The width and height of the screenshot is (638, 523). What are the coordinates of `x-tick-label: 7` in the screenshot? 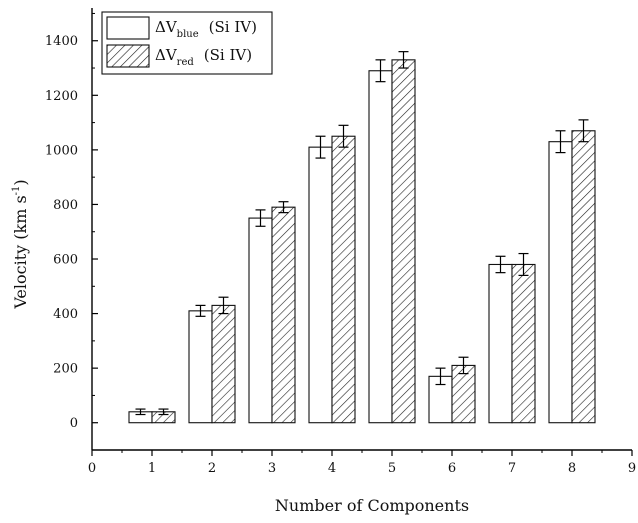 It's located at (512, 468).